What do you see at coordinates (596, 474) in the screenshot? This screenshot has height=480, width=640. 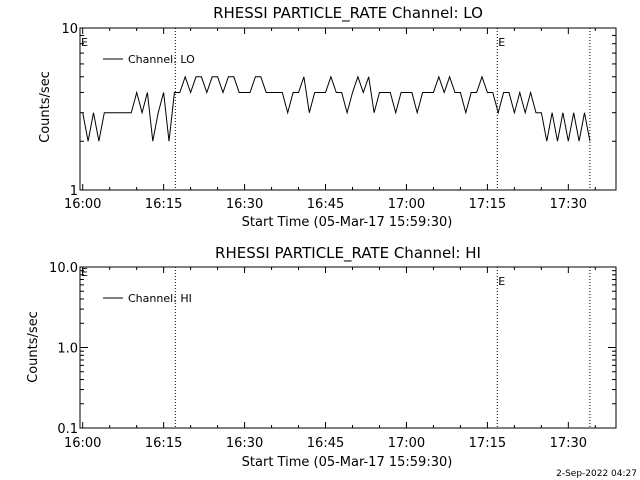 I see `footer-timestamp: 2-Sep-2022 04:27` at bounding box center [596, 474].